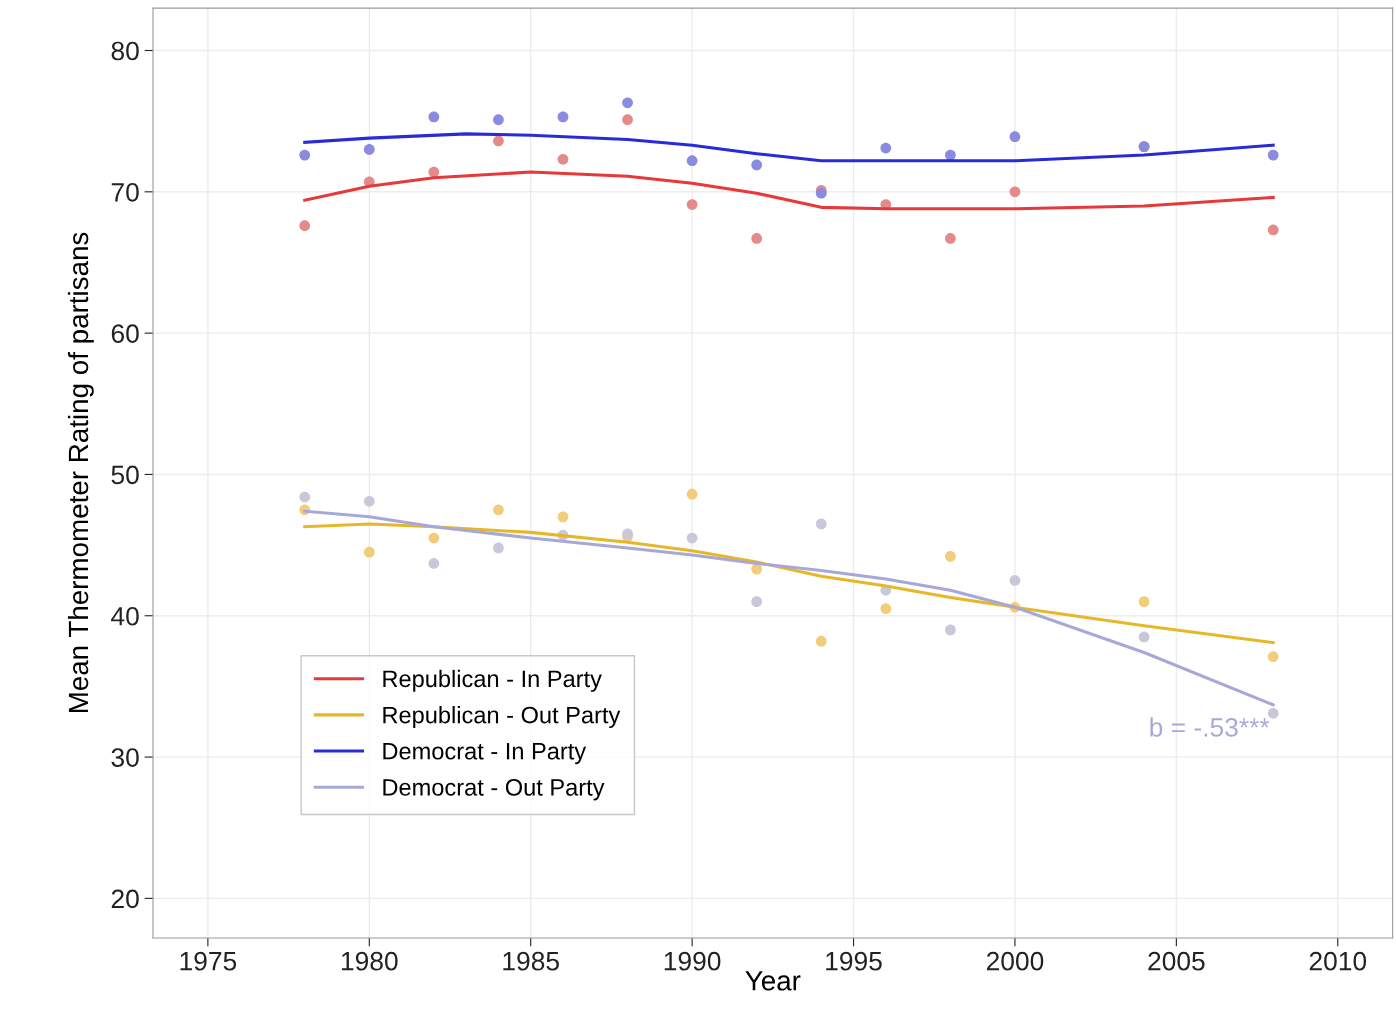 This screenshot has width=1396, height=1014. What do you see at coordinates (125, 51) in the screenshot?
I see `y-tick-label: 80` at bounding box center [125, 51].